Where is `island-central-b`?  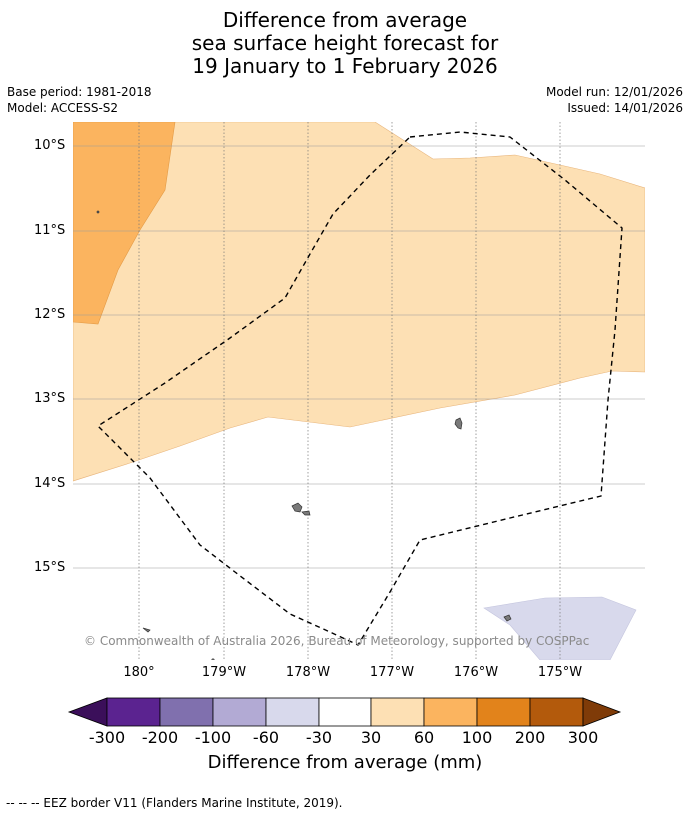
island-central-b is located at coordinates (306, 513).